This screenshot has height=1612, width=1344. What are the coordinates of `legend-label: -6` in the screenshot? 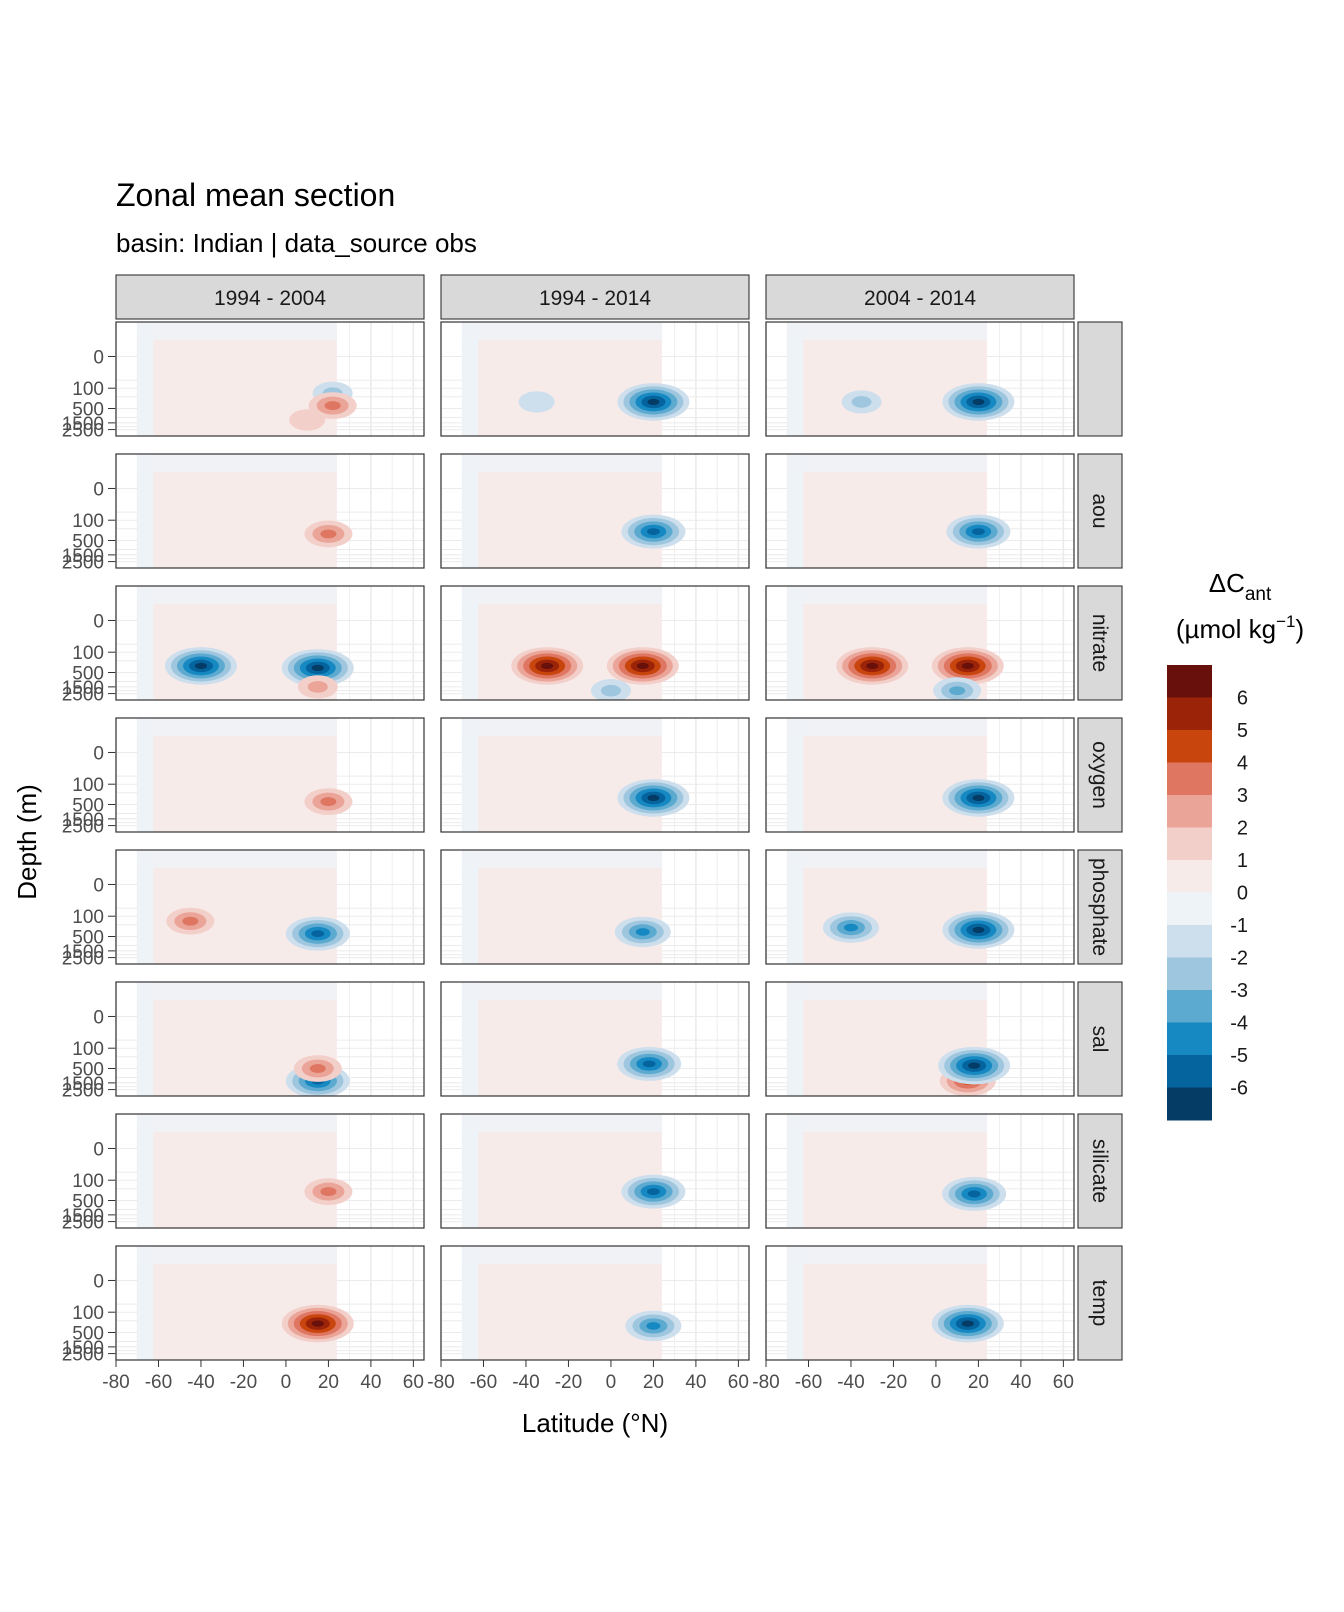 It's located at (1239, 1089).